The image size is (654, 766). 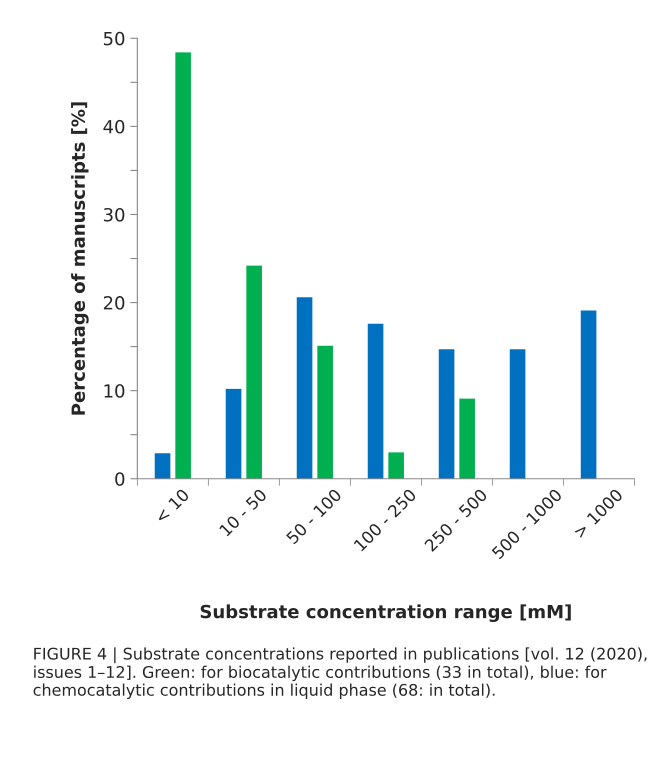 I want to click on x-tick-label: < 10, so click(x=172, y=506).